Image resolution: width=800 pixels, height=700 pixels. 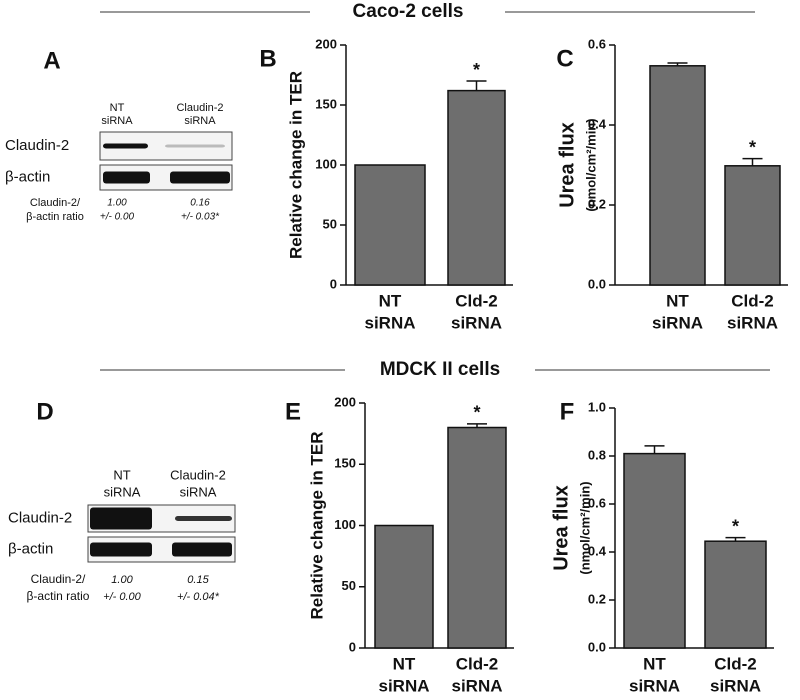 What do you see at coordinates (198, 580) in the screenshot?
I see `ratio-value: 0.15` at bounding box center [198, 580].